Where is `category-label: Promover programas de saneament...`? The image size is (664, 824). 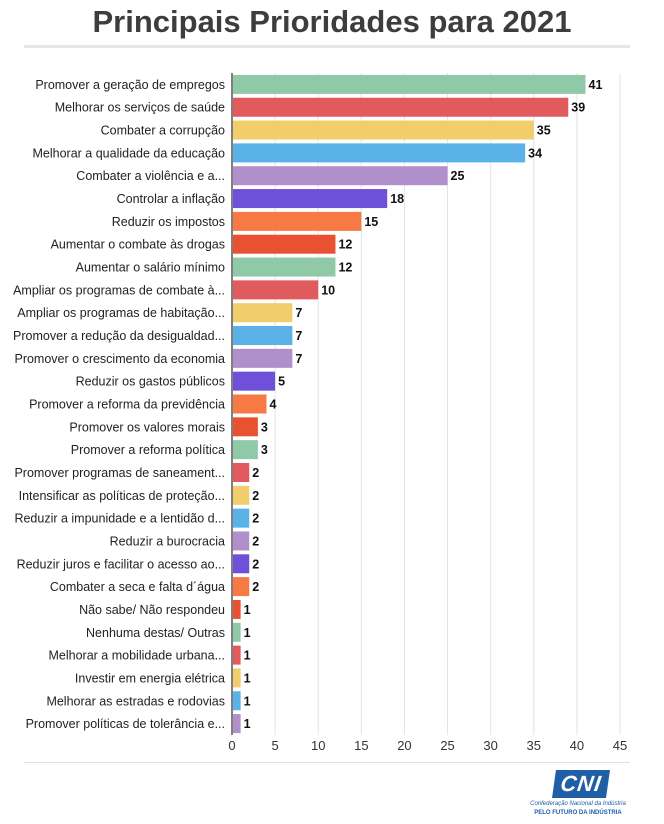
category-label: Promover programas de saneament... is located at coordinates (119, 473).